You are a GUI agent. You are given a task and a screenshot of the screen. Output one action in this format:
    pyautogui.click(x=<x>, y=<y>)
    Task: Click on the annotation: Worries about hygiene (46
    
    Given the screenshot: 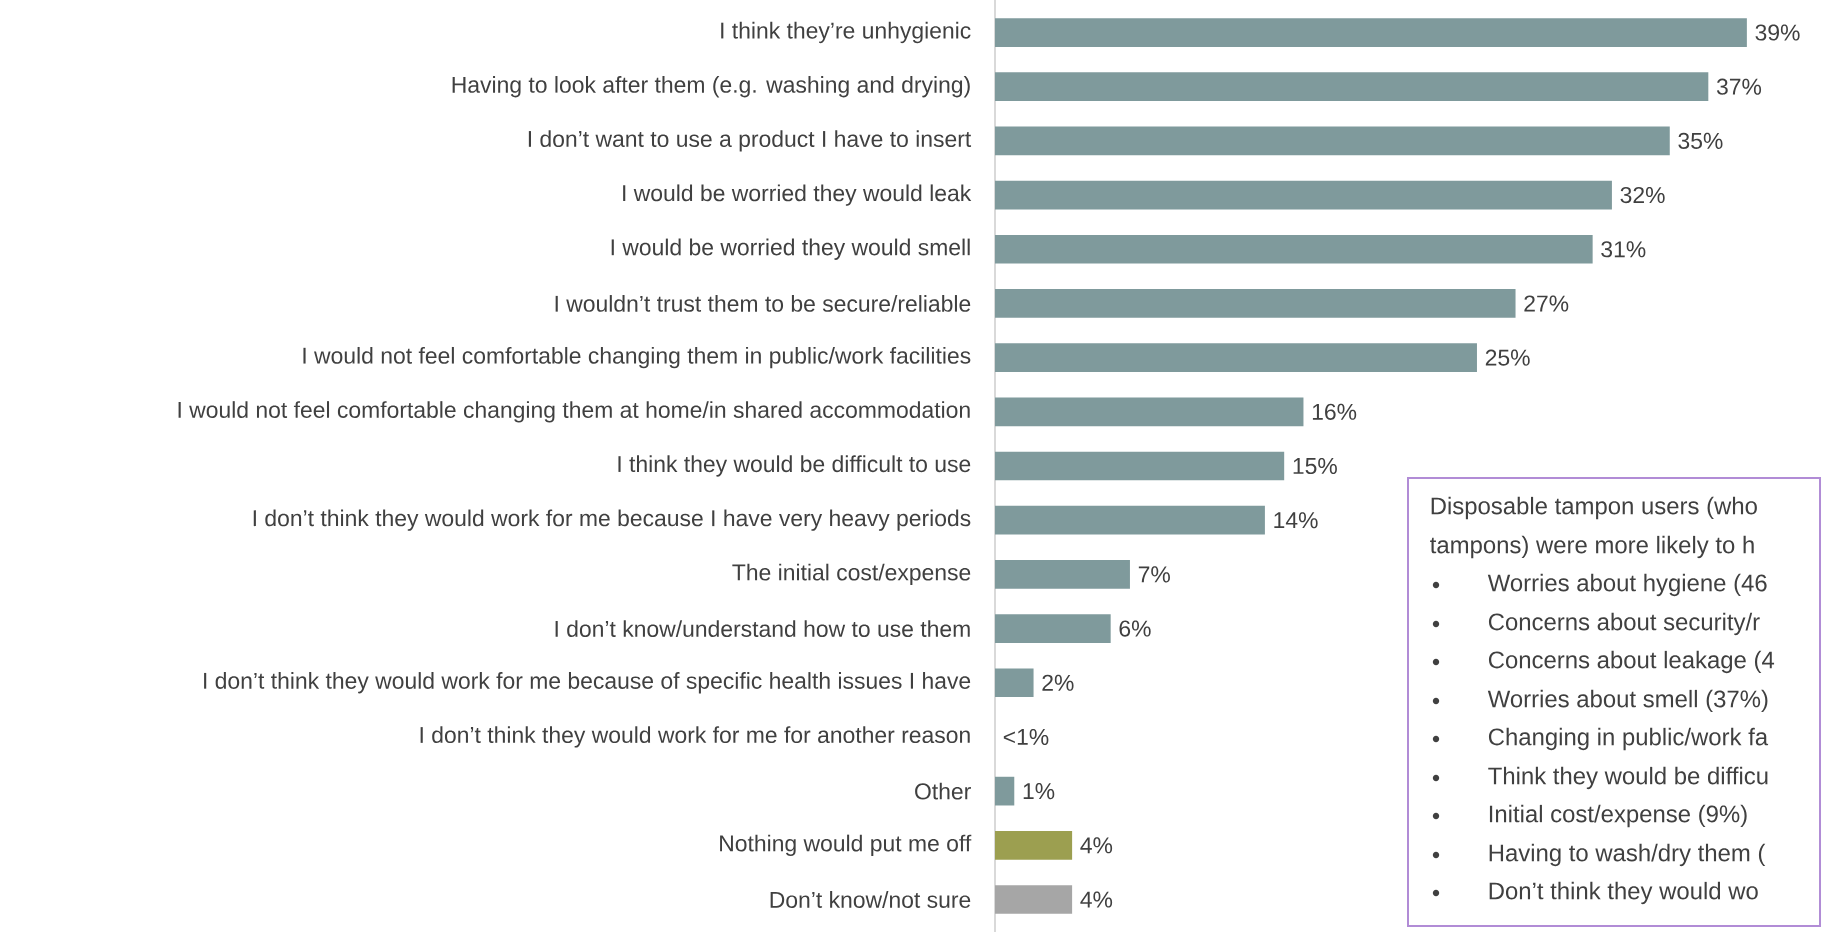 What is the action you would take?
    pyautogui.click(x=1627, y=585)
    